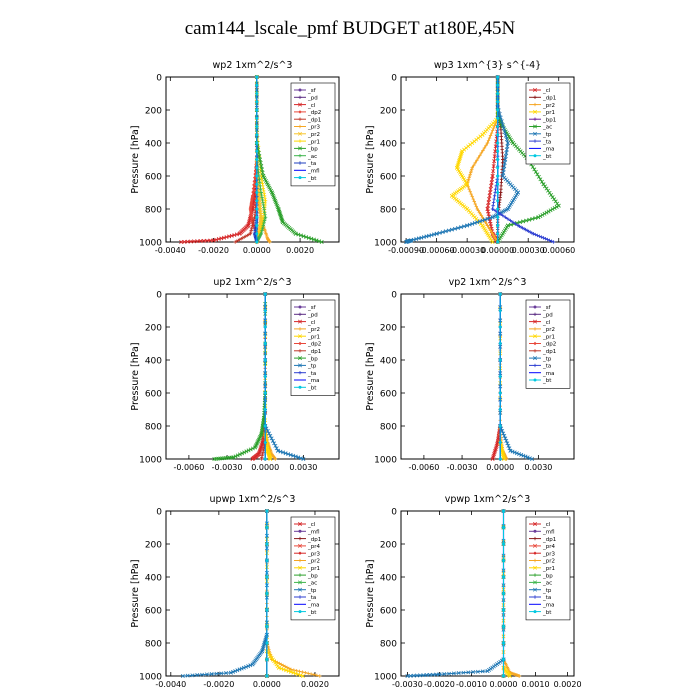 Image resolution: width=700 pixels, height=700 pixels. Describe the element at coordinates (423, 467) in the screenshot. I see `x-tick-label: -0.0060` at that location.